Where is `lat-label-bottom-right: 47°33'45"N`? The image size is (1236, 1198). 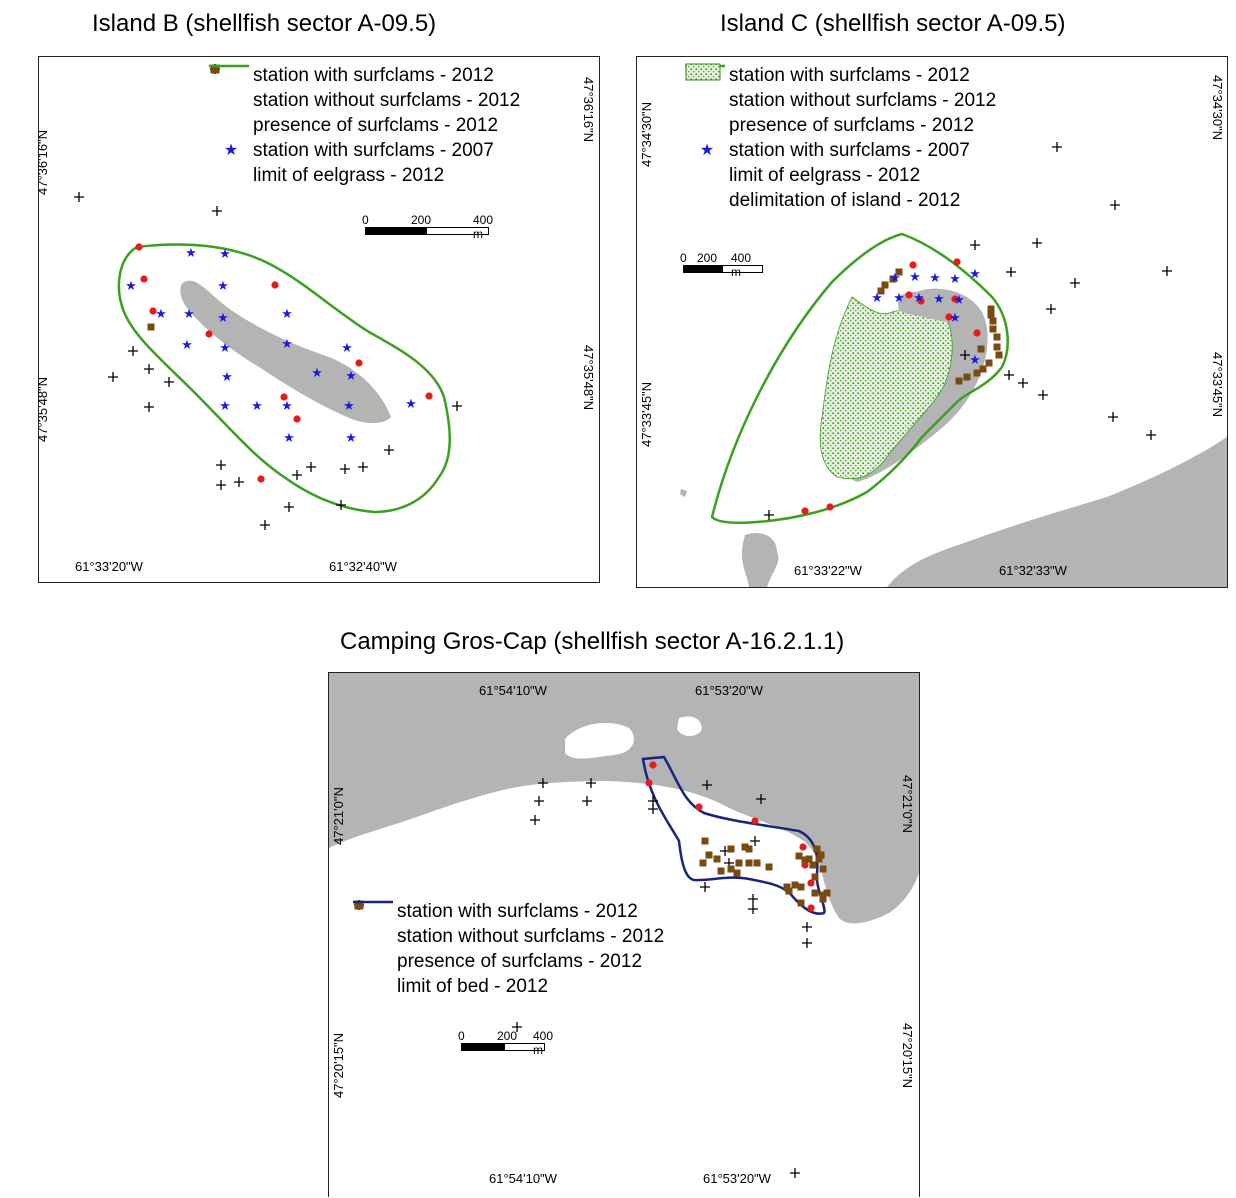
lat-label-bottom-right: 47°33'45"N is located at coordinates (1217, 385).